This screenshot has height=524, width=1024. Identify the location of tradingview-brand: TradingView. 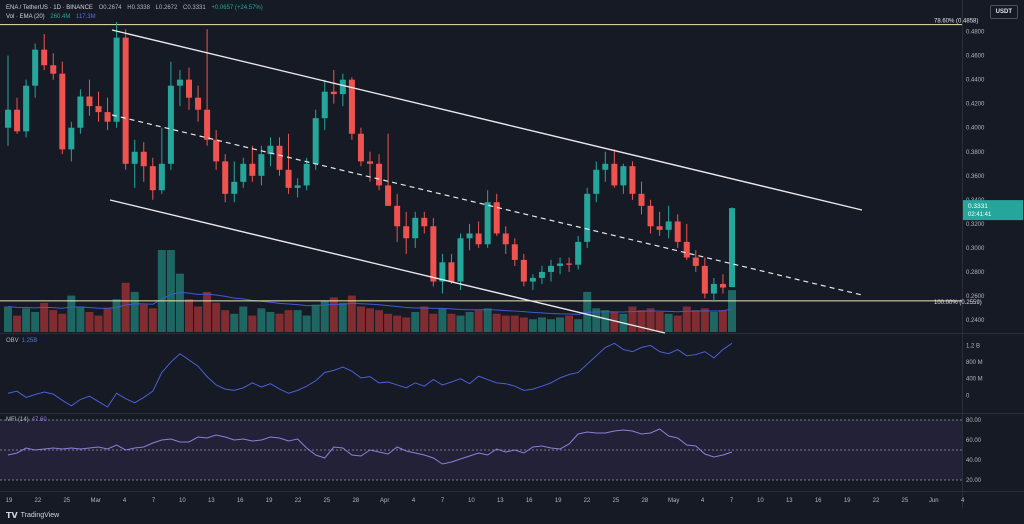
(40, 515).